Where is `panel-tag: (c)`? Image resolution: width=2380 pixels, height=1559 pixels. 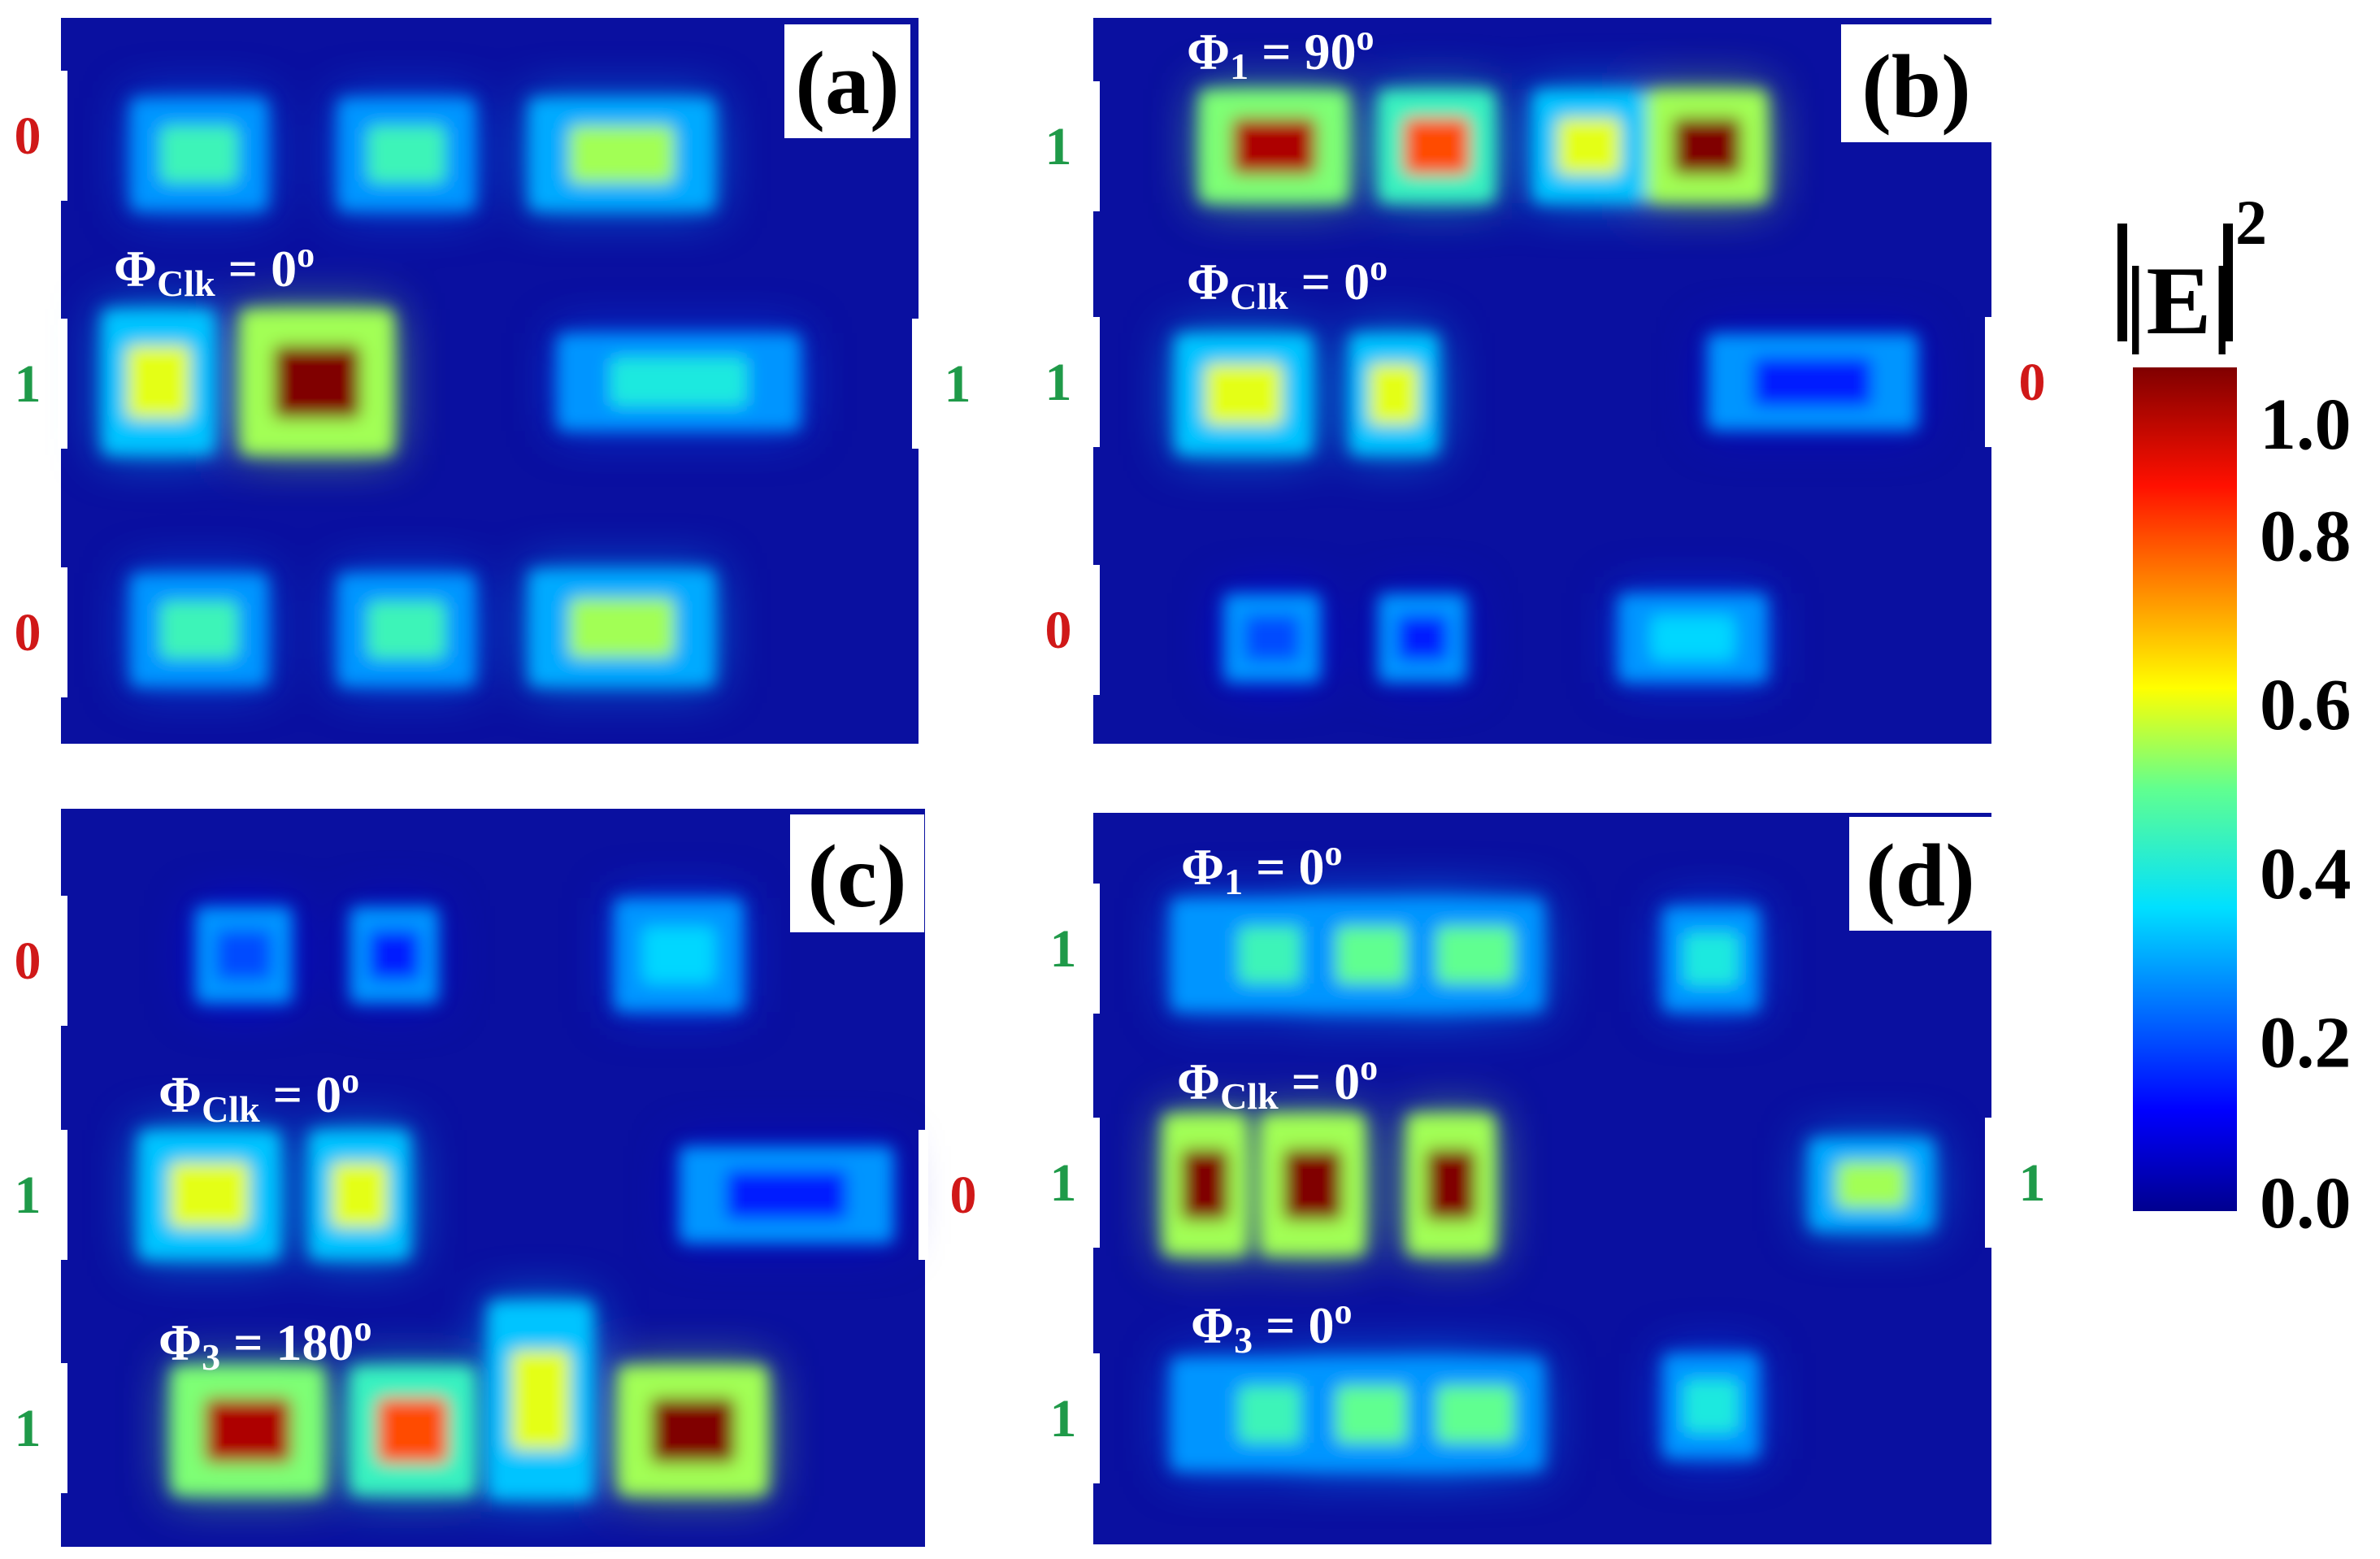
panel-tag: (c) is located at coordinates (856, 876).